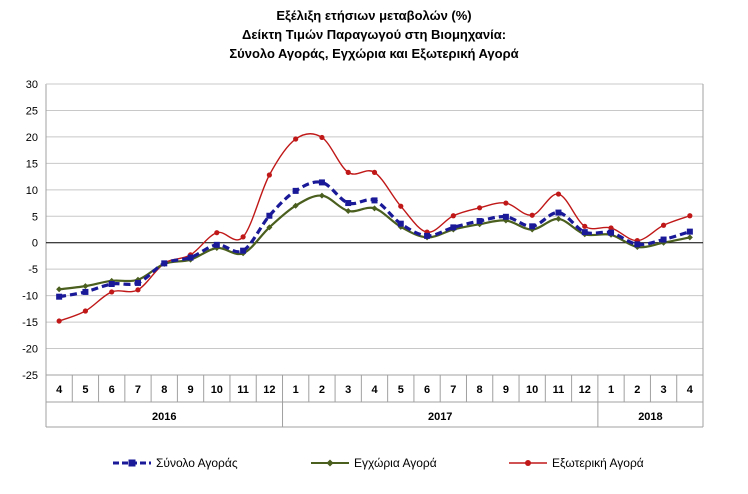 The image size is (748, 494). What do you see at coordinates (30, 376) in the screenshot?
I see `y-tick-label: -25` at bounding box center [30, 376].